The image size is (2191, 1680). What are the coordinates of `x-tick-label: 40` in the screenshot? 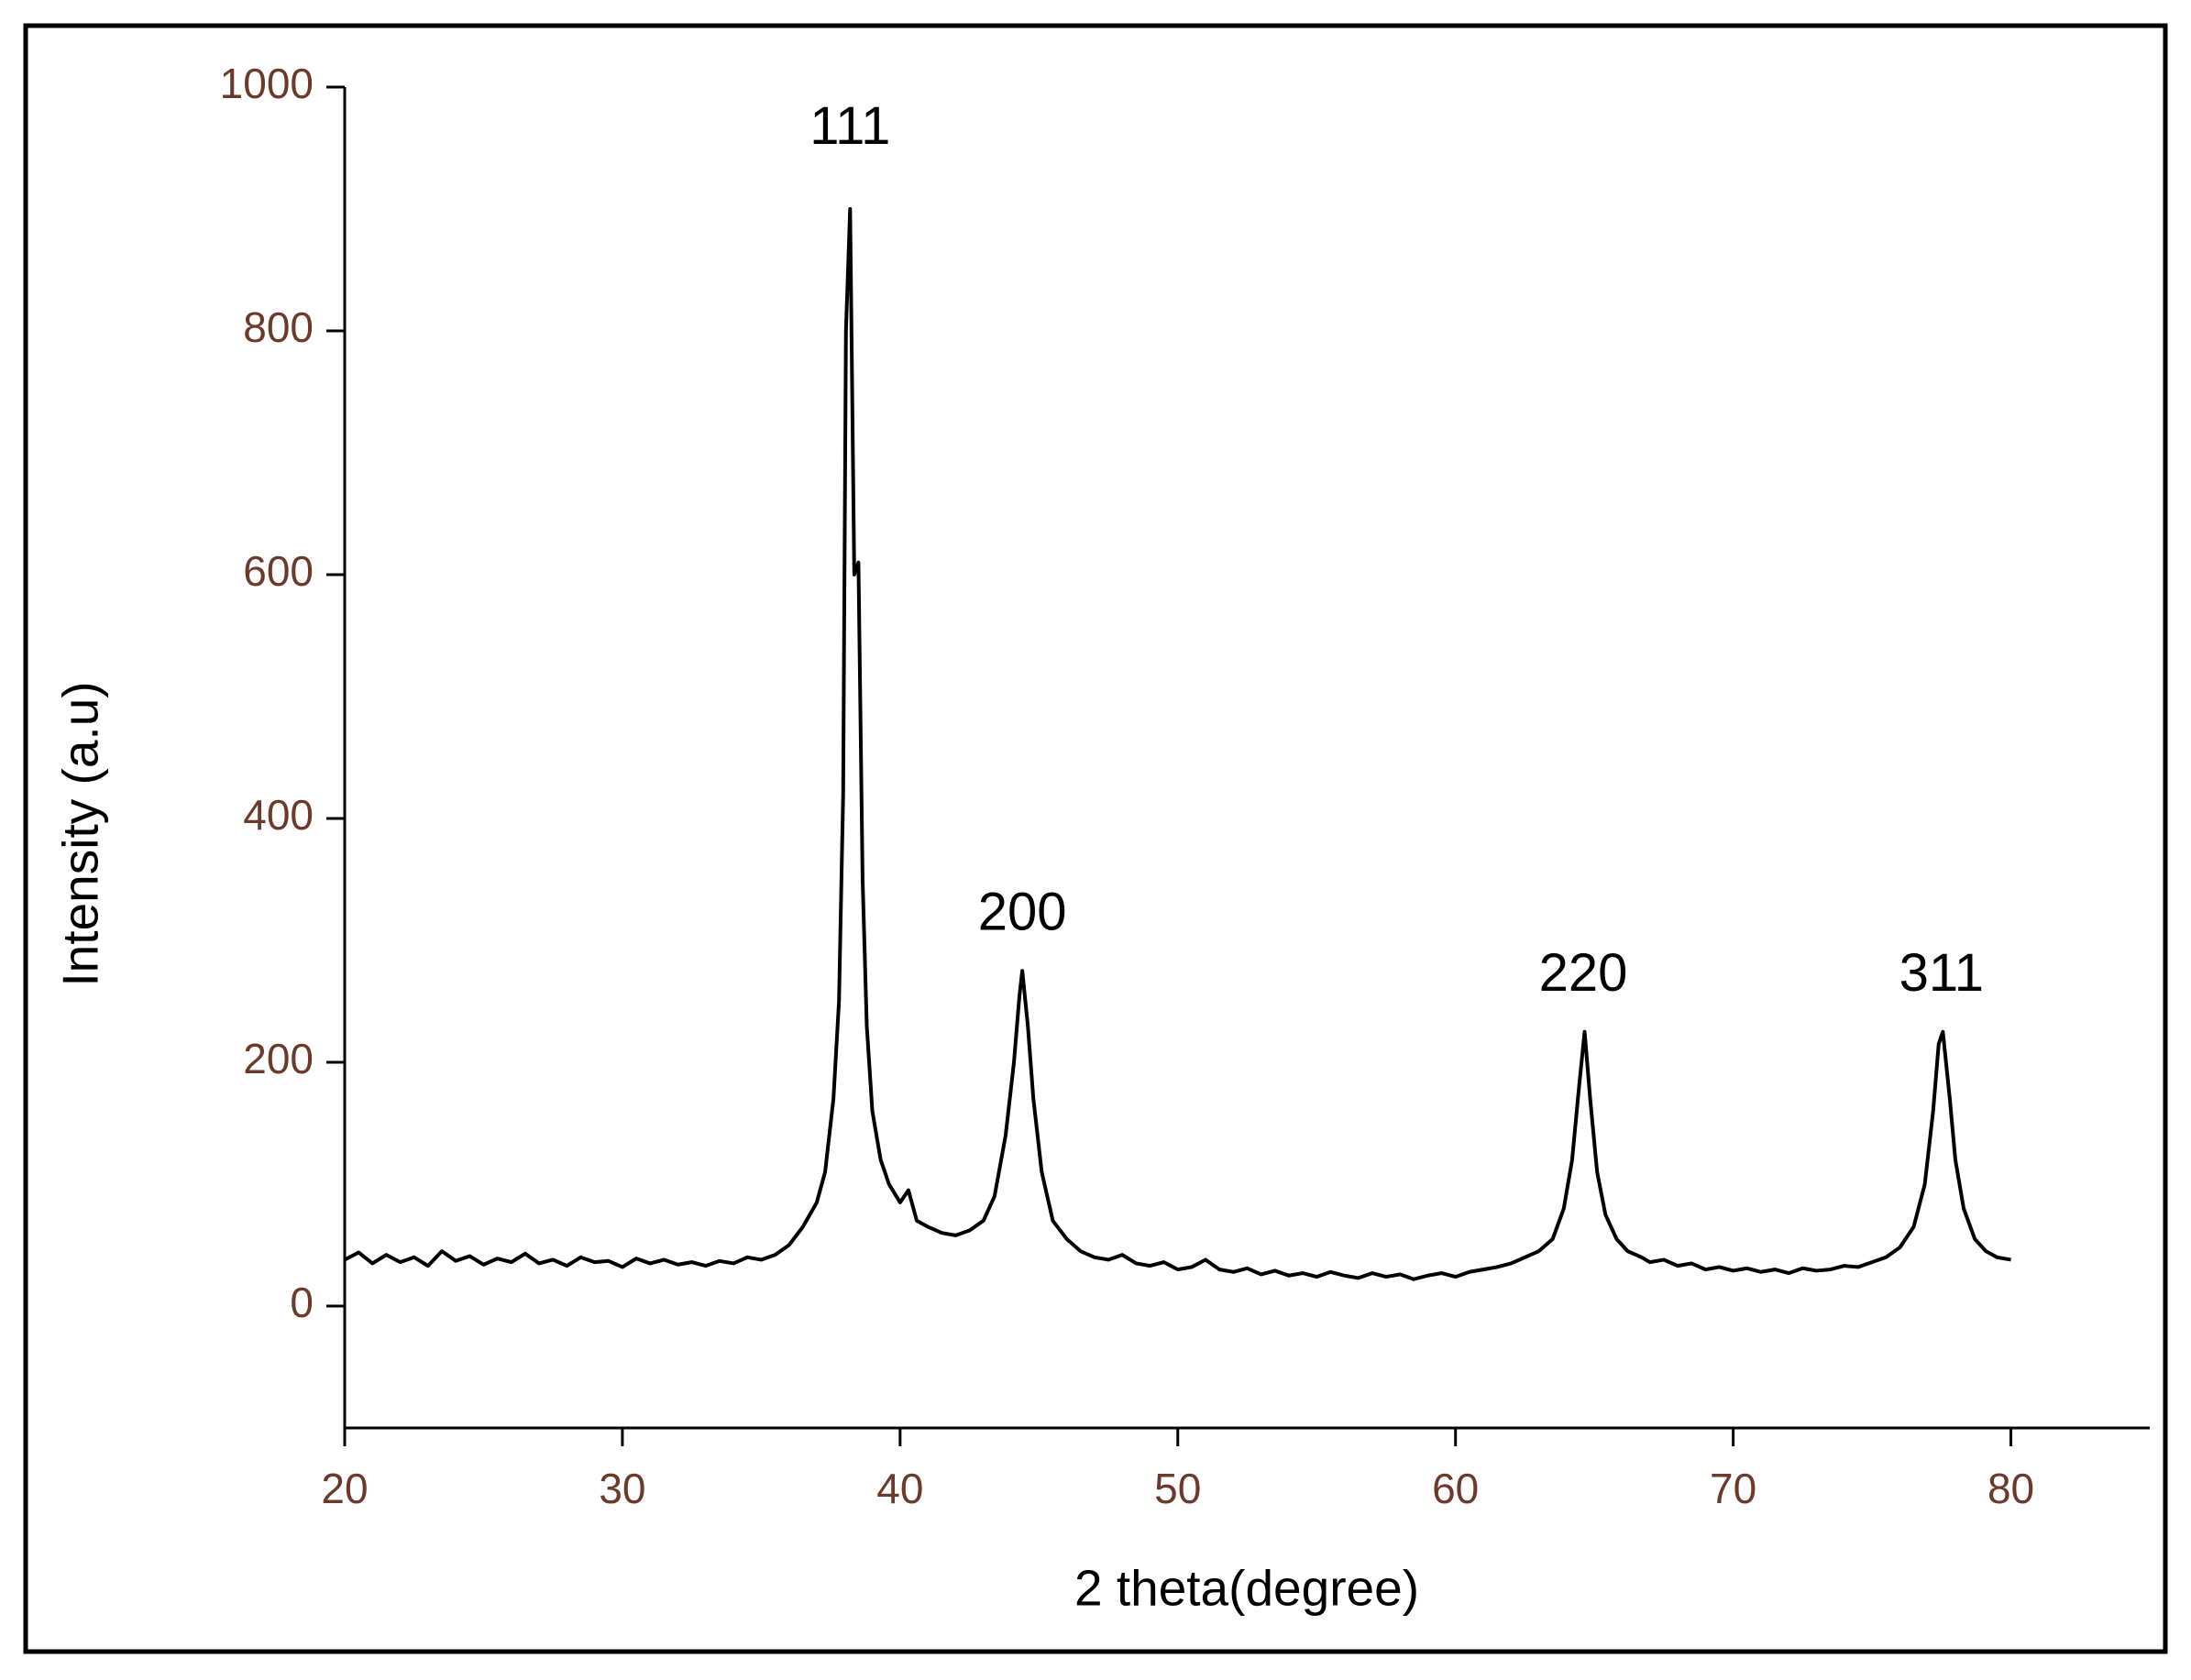 It's located at (899, 1488).